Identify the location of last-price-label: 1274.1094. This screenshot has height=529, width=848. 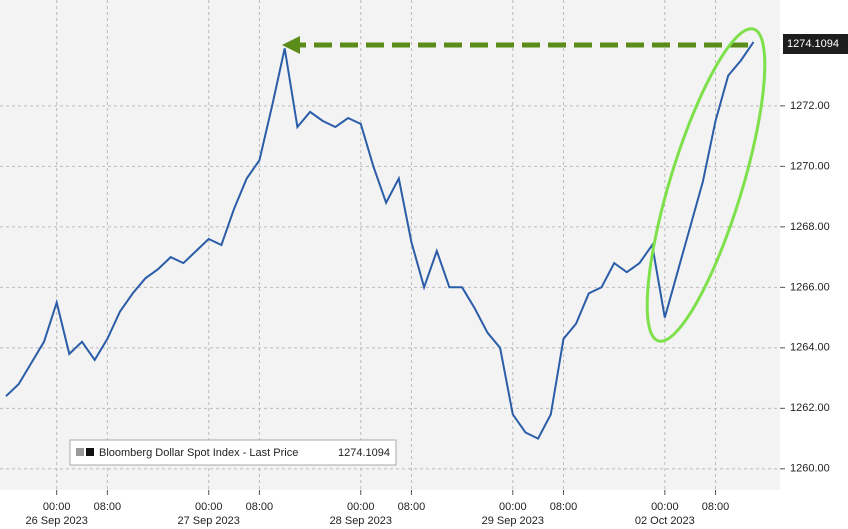
(813, 44).